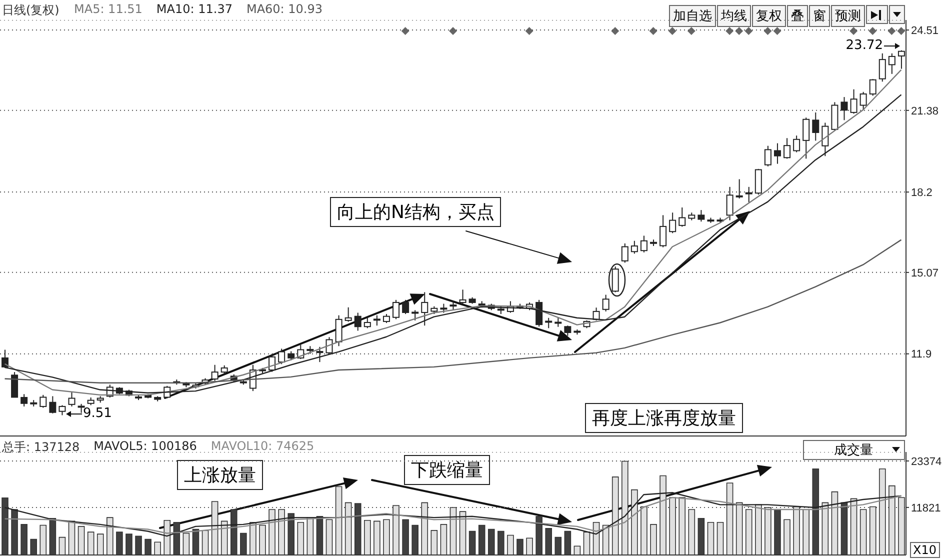  I want to click on annotation: 9.51, so click(97, 413).